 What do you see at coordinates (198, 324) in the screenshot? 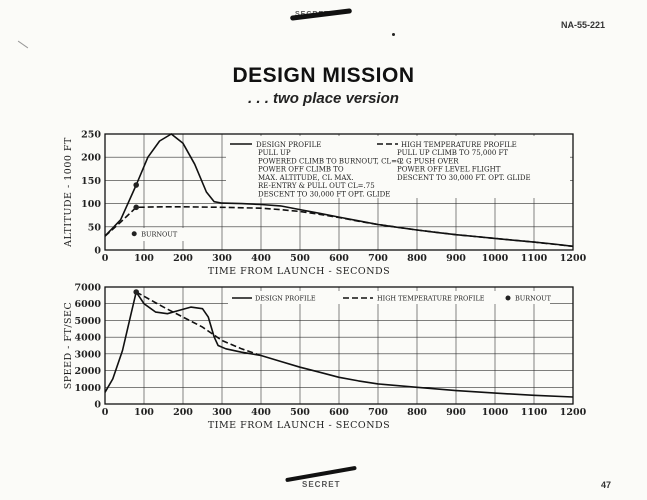
I see `speed-series-high-temperature` at bounding box center [198, 324].